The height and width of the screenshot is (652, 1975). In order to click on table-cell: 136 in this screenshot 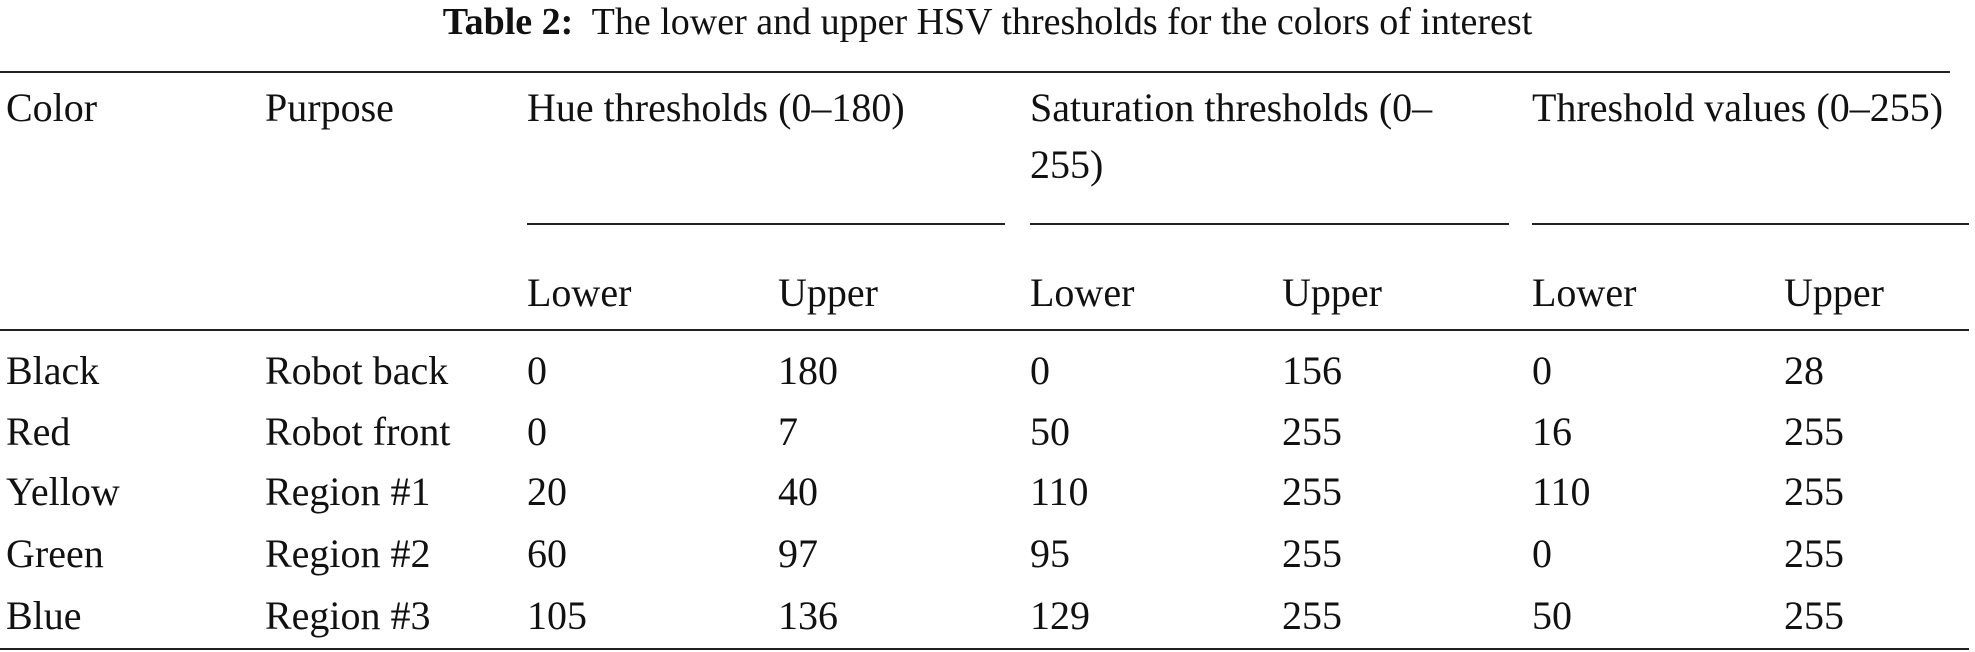, I will do `click(808, 615)`.